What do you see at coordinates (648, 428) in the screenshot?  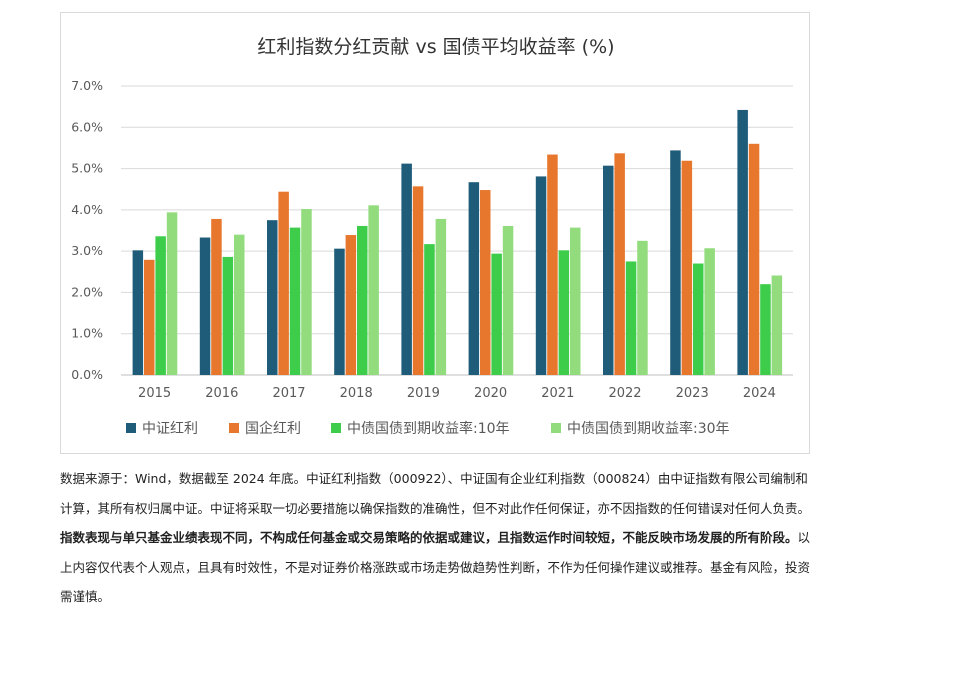 I see `legend-label: 中债国债到期收益率:30年` at bounding box center [648, 428].